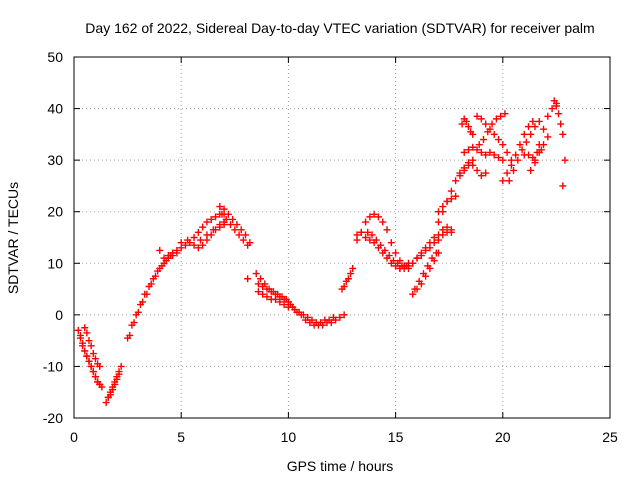 This screenshot has width=640, height=480. What do you see at coordinates (473, 169) in the screenshot?
I see `series-arc-ac` at bounding box center [473, 169].